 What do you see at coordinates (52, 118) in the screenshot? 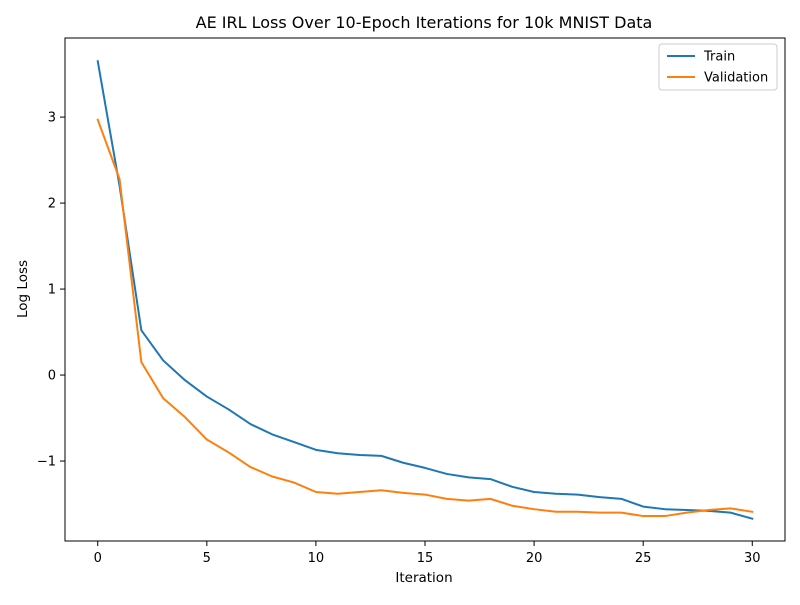
I see `y-tick-label: 3` at bounding box center [52, 118].